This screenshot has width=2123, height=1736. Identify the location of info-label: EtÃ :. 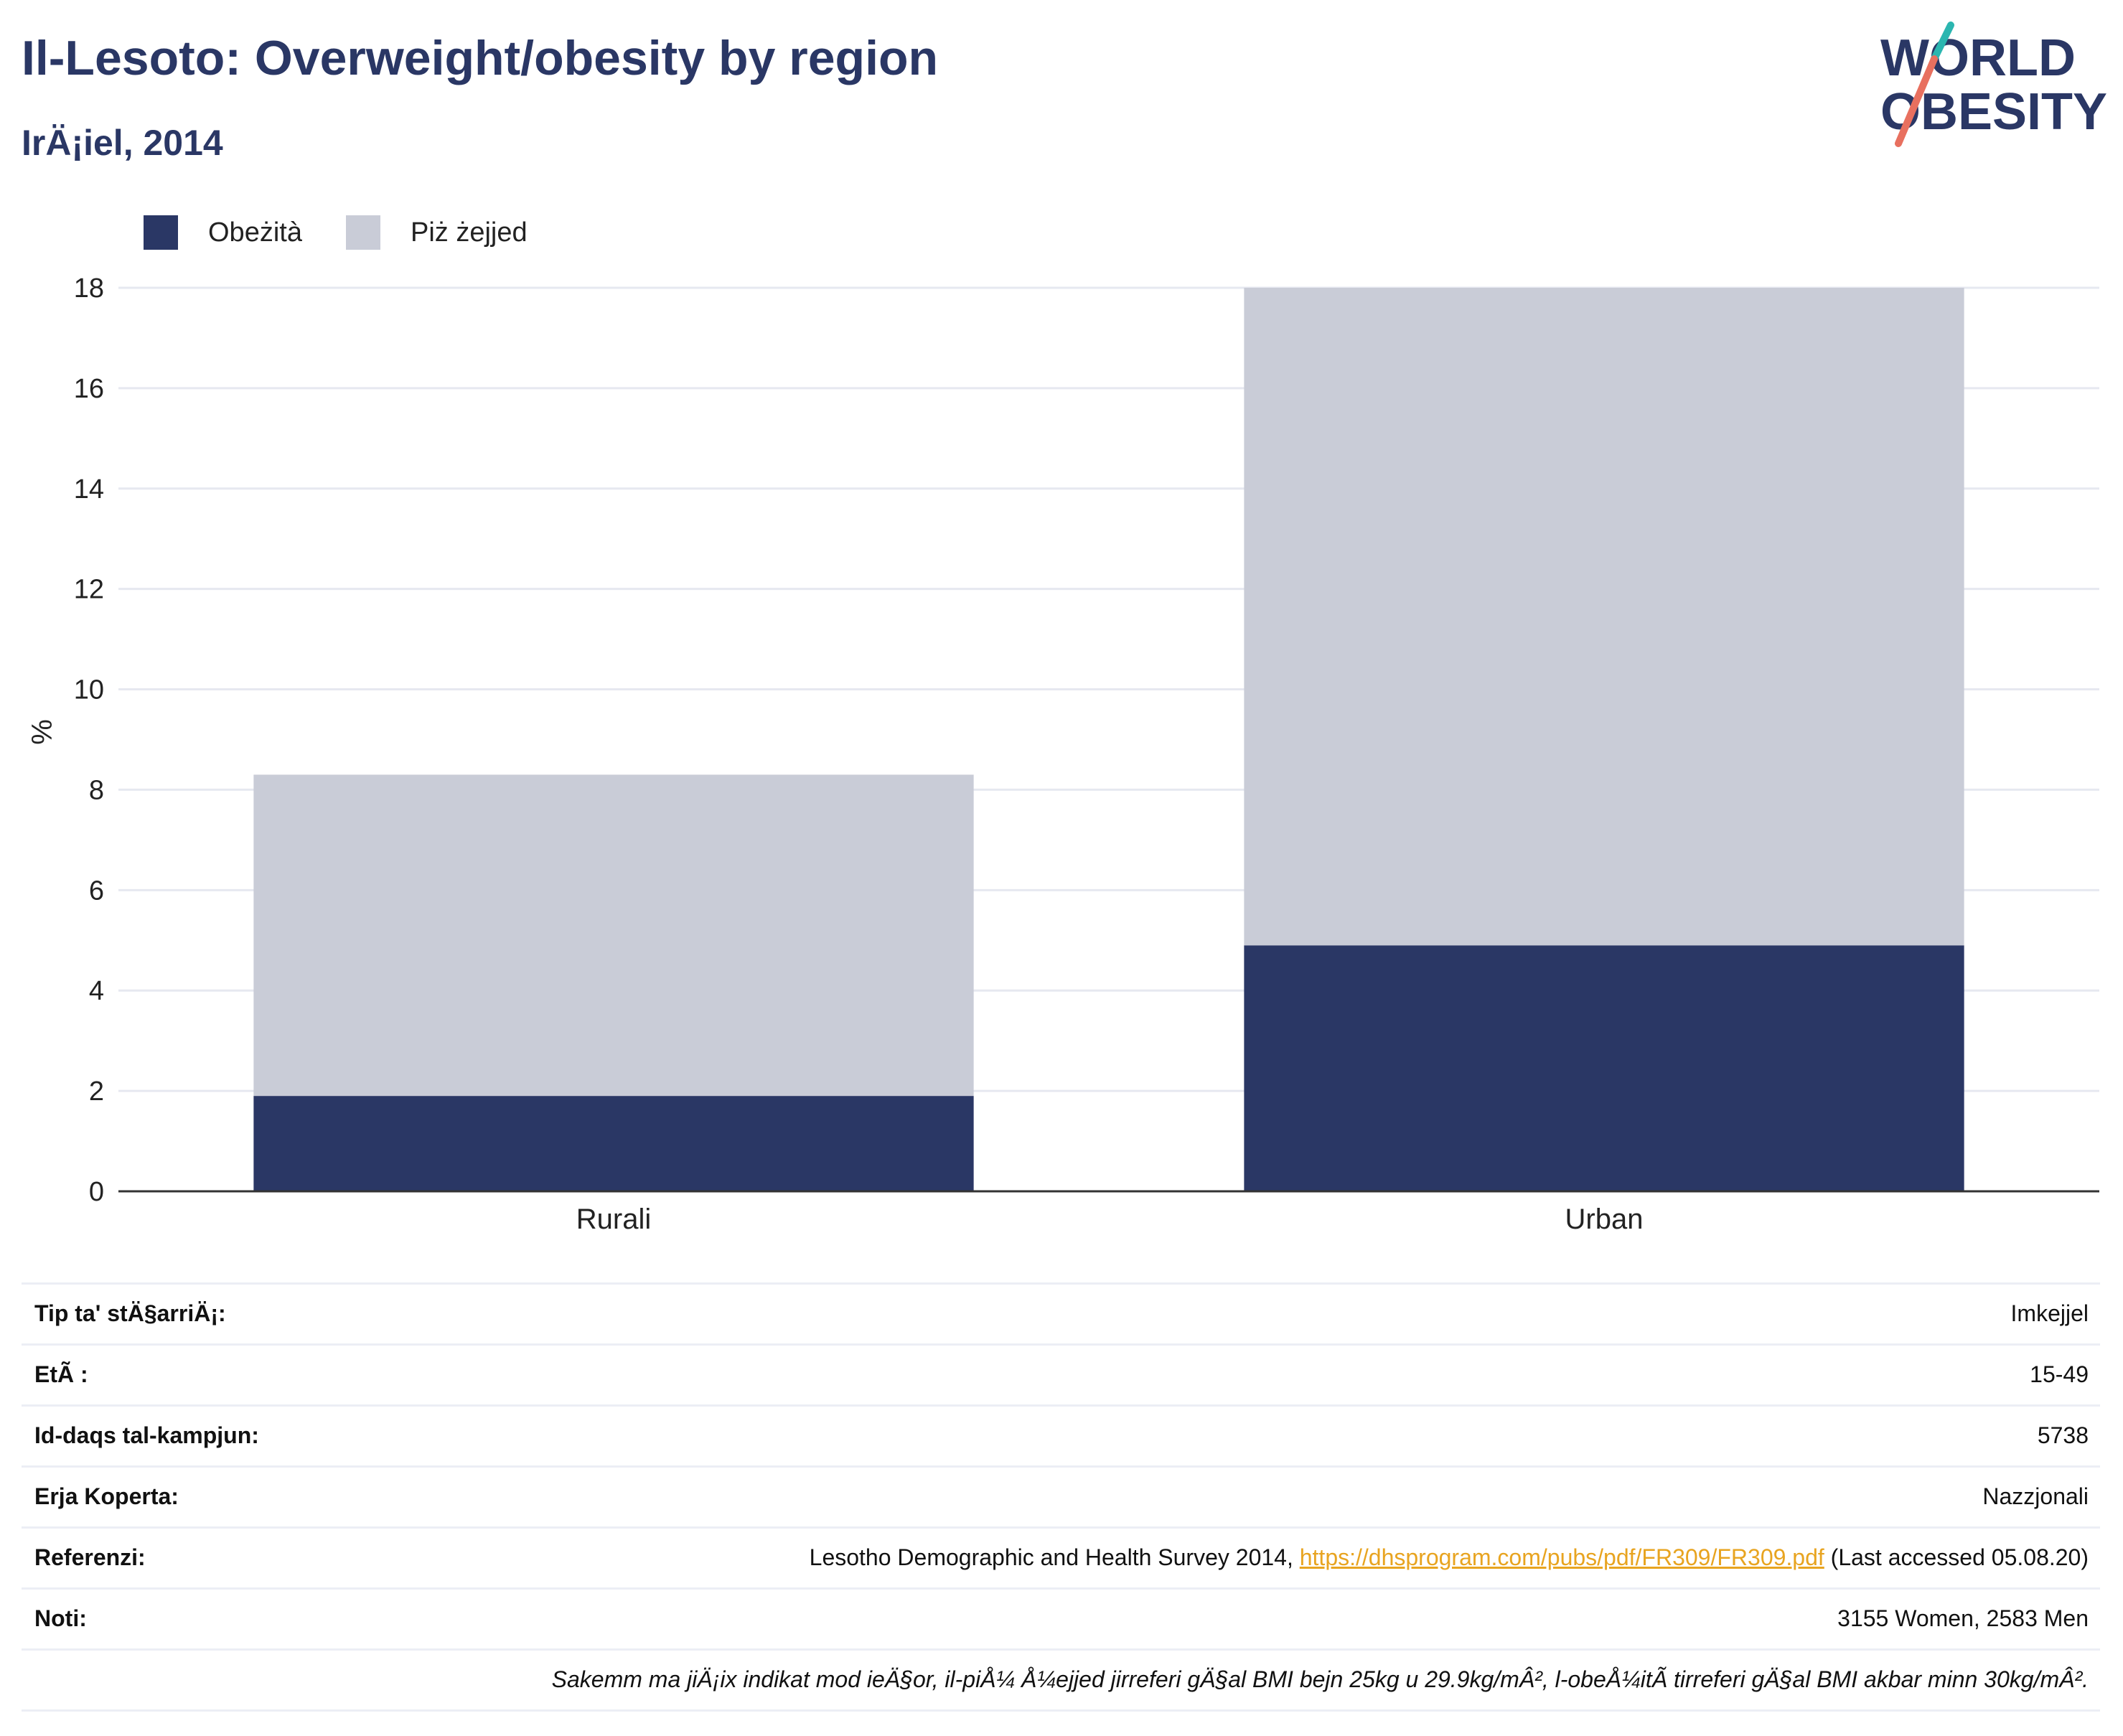
(61, 1374).